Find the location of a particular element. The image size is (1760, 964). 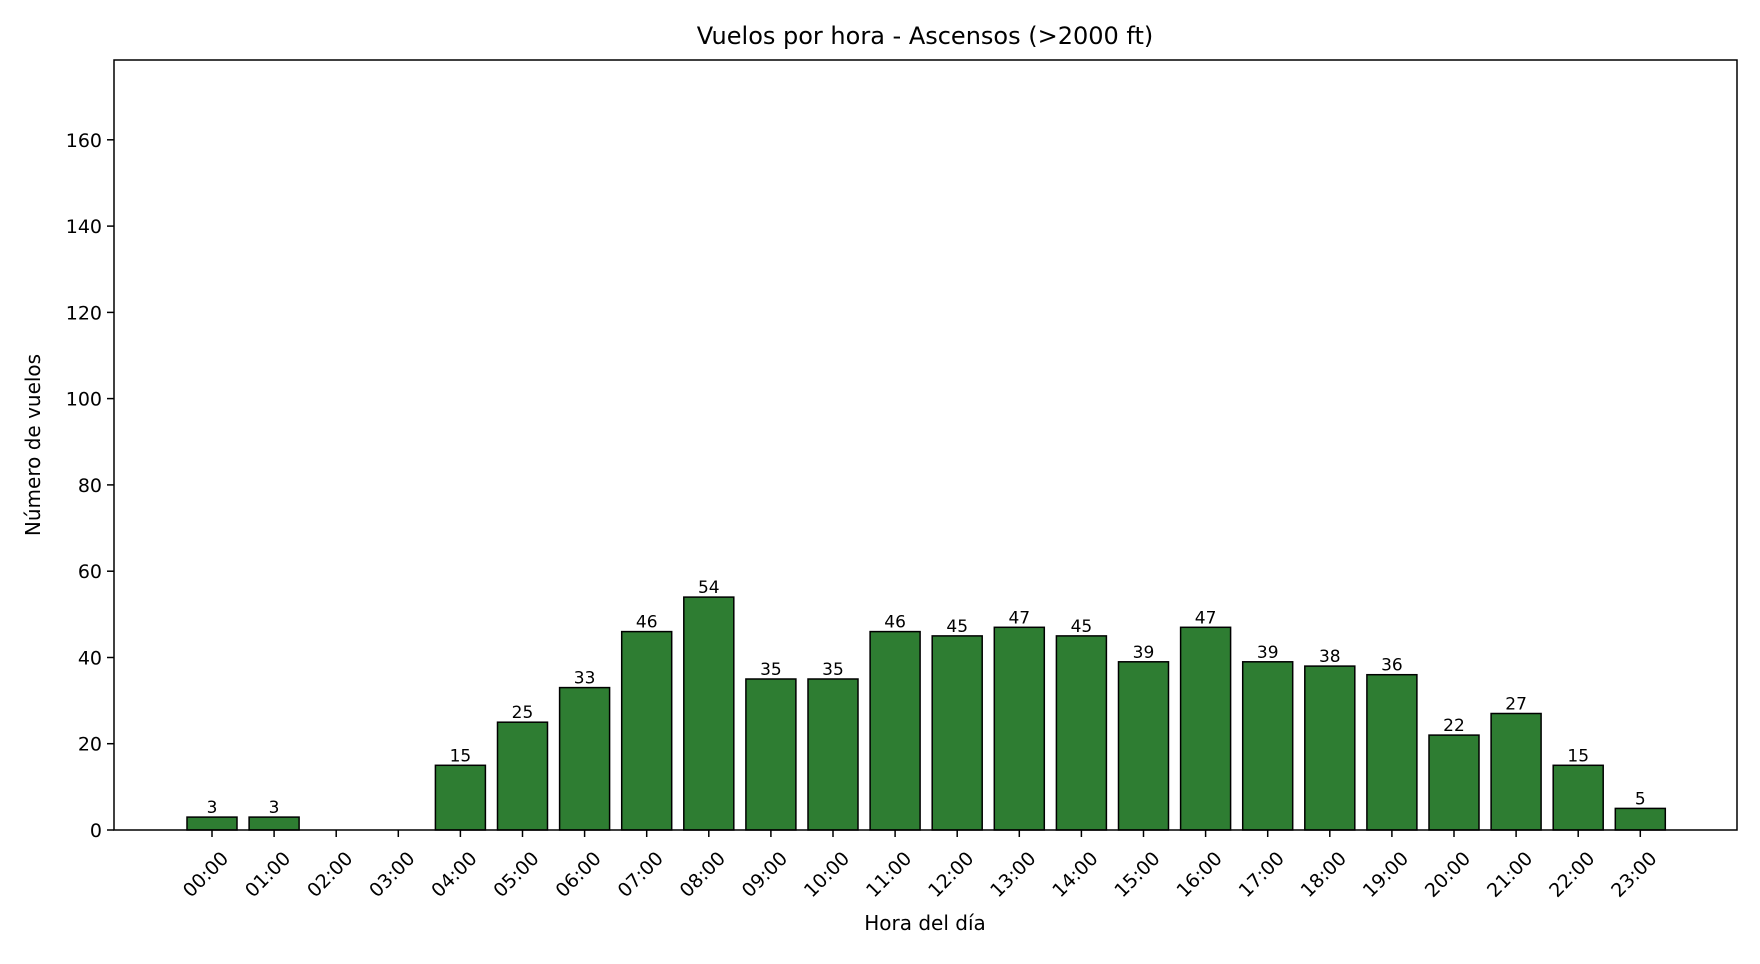

data-label-1500: 39 is located at coordinates (1144, 653).